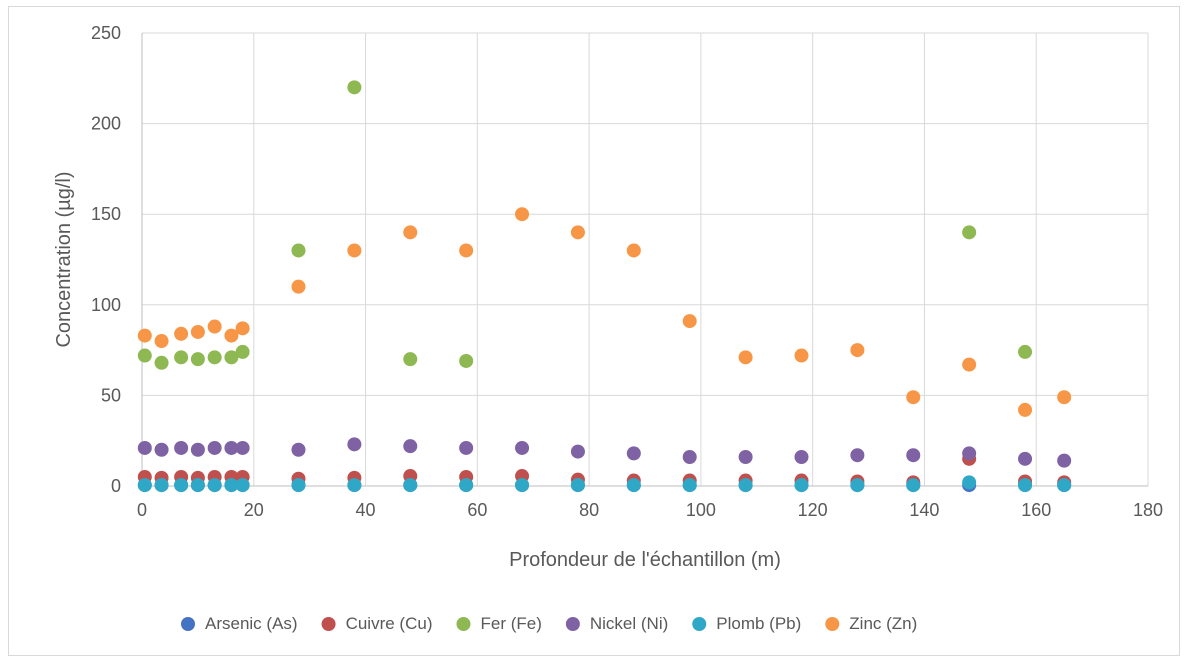  What do you see at coordinates (106, 124) in the screenshot?
I see `y-tick-label: 200` at bounding box center [106, 124].